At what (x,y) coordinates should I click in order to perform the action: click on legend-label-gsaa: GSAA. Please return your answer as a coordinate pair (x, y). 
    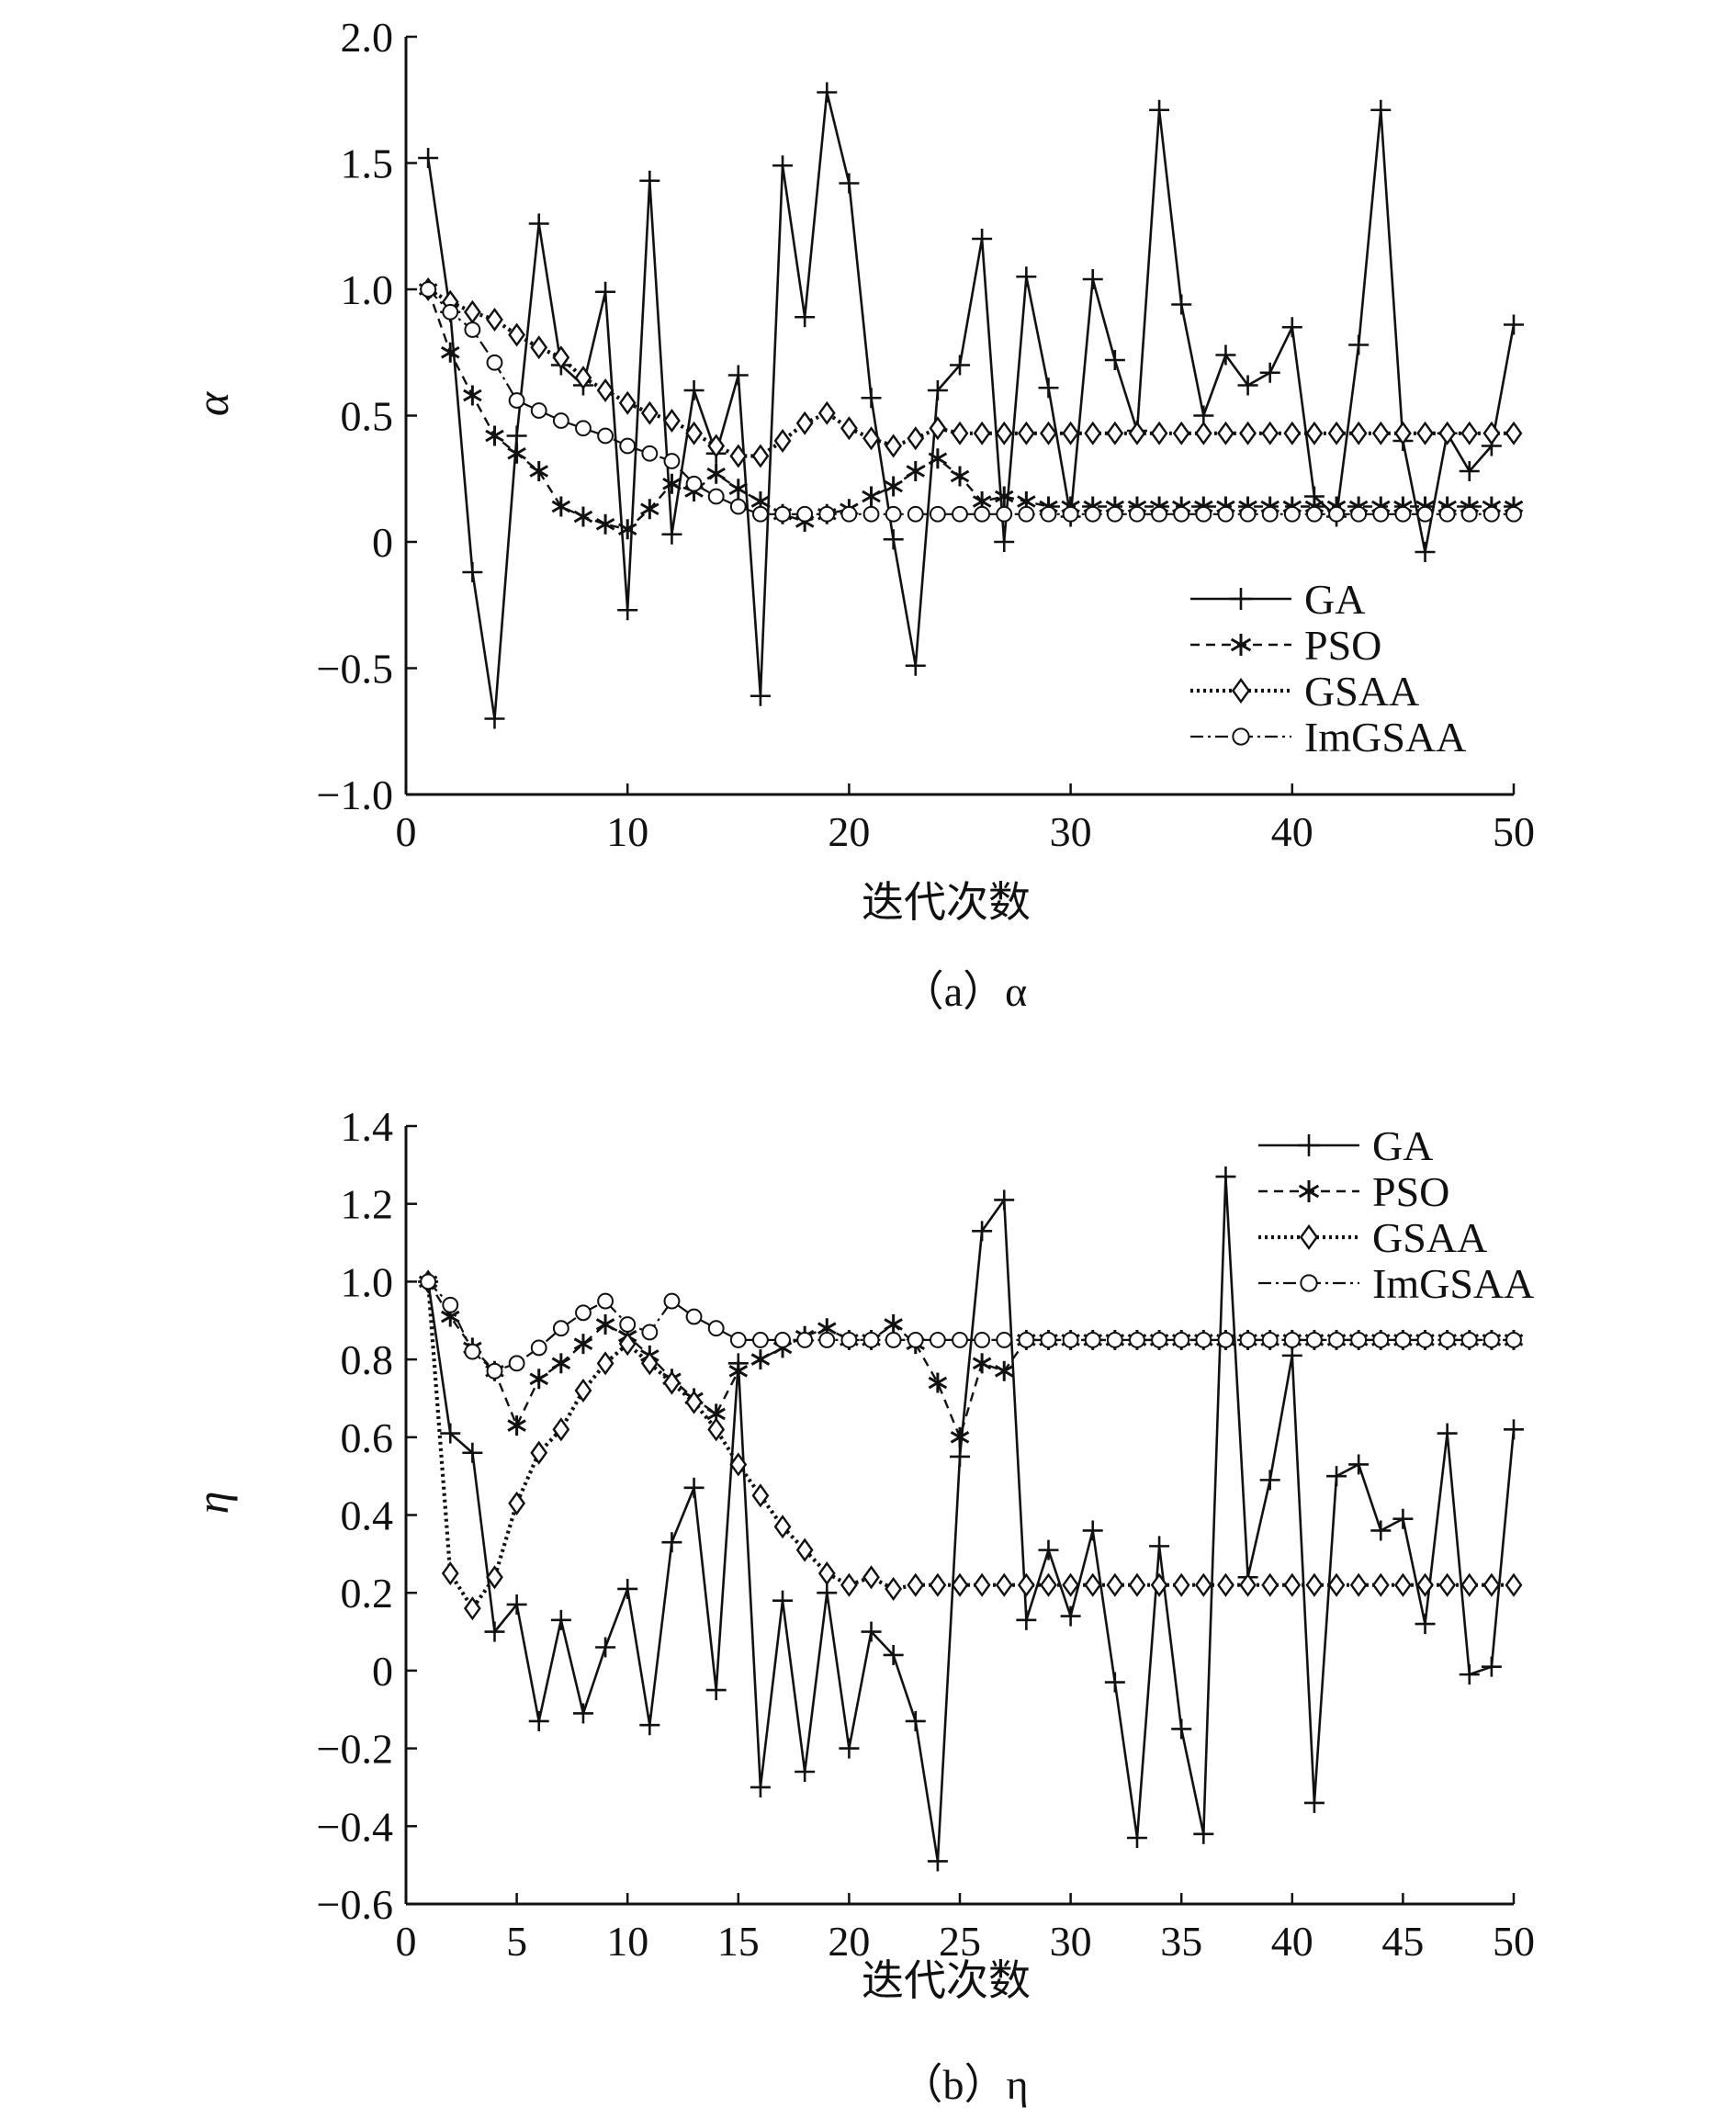
    Looking at the image, I should click on (1429, 1238).